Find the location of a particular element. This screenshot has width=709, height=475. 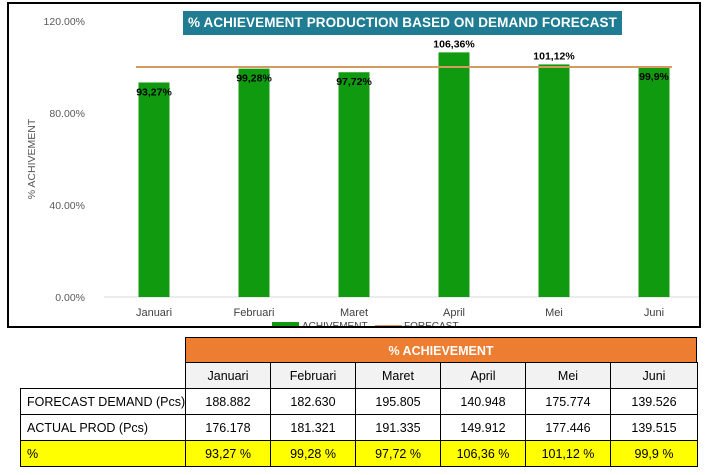

table-cell: 149.912 is located at coordinates (483, 427).